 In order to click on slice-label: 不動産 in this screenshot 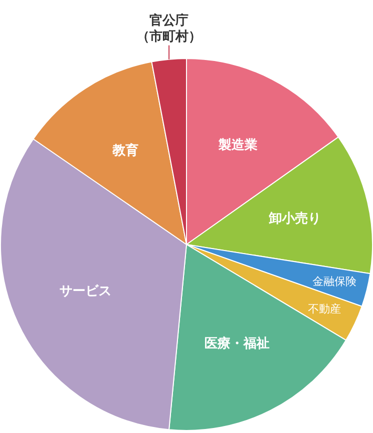, I will do `click(325, 309)`.